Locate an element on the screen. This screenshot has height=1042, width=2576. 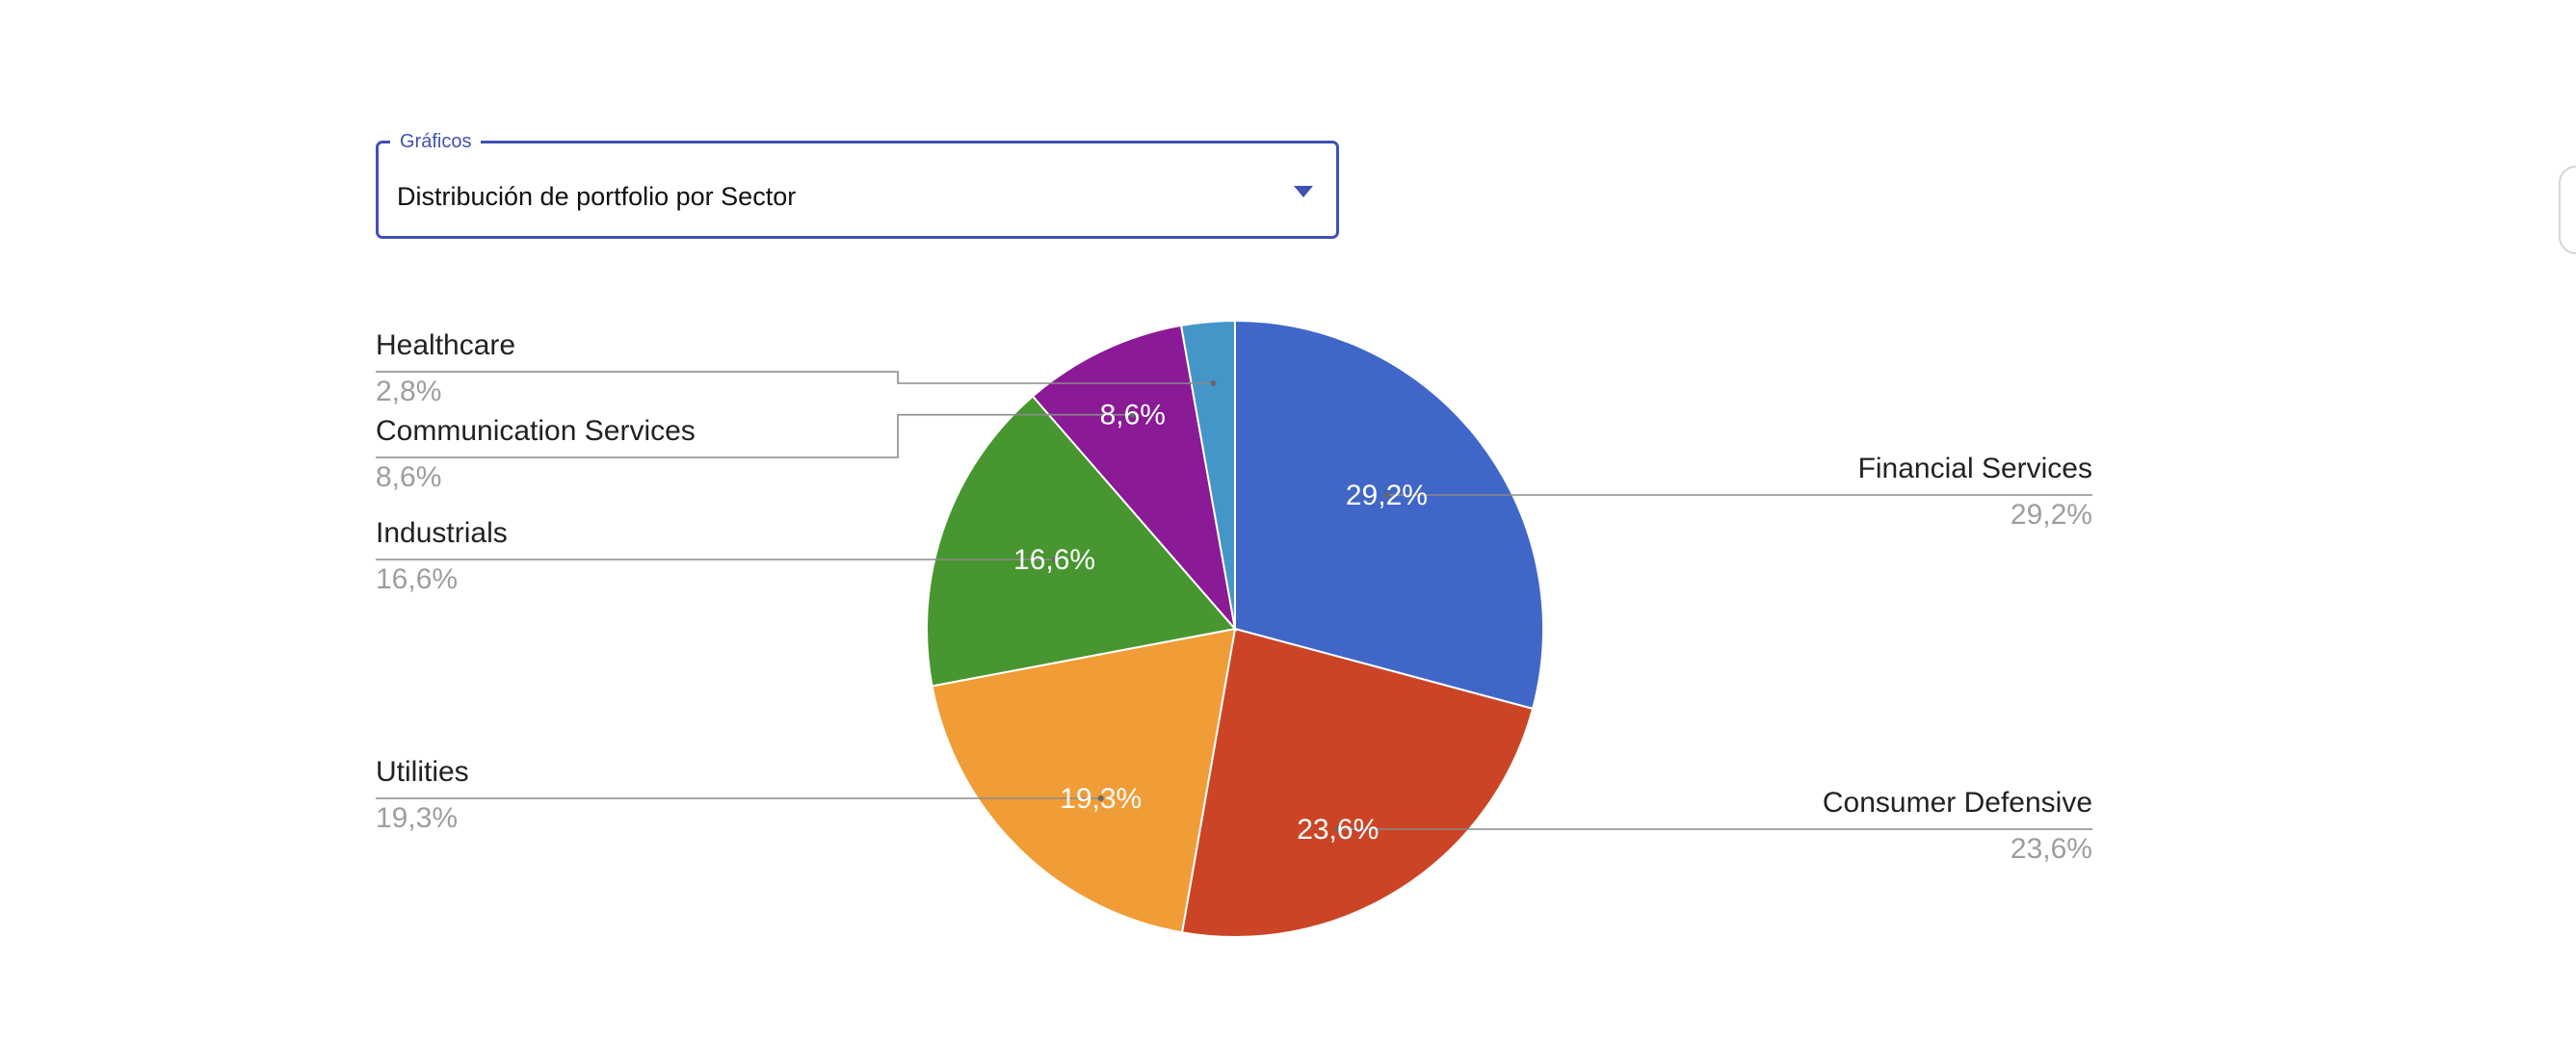
category-label: Healthcare is located at coordinates (446, 345).